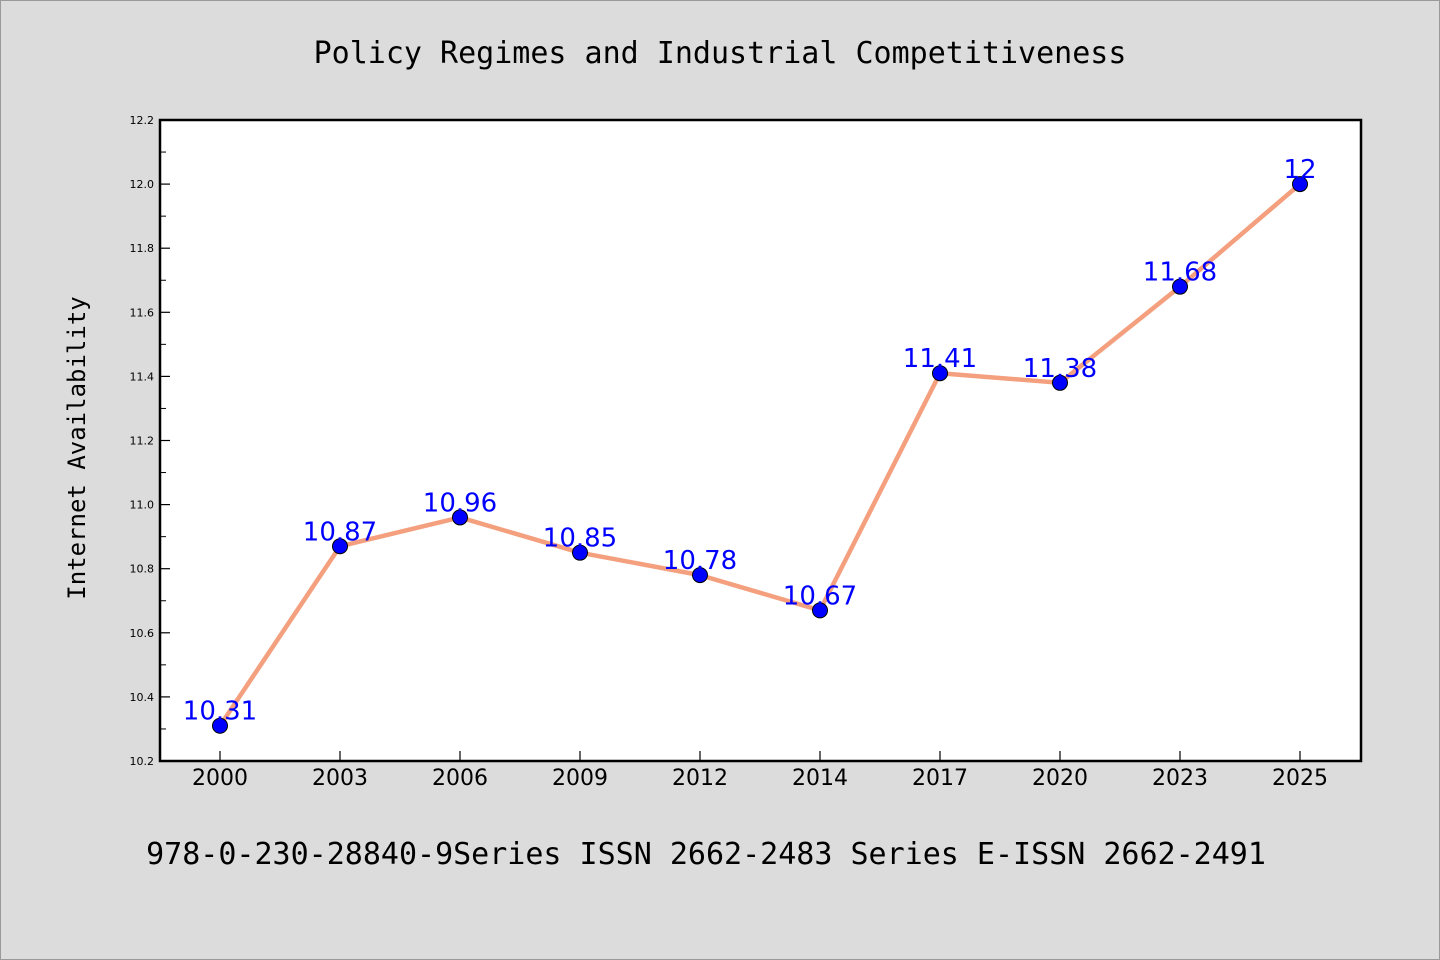 The width and height of the screenshot is (1440, 960). Describe the element at coordinates (580, 539) in the screenshot. I see `data-label: 10.85` at that location.